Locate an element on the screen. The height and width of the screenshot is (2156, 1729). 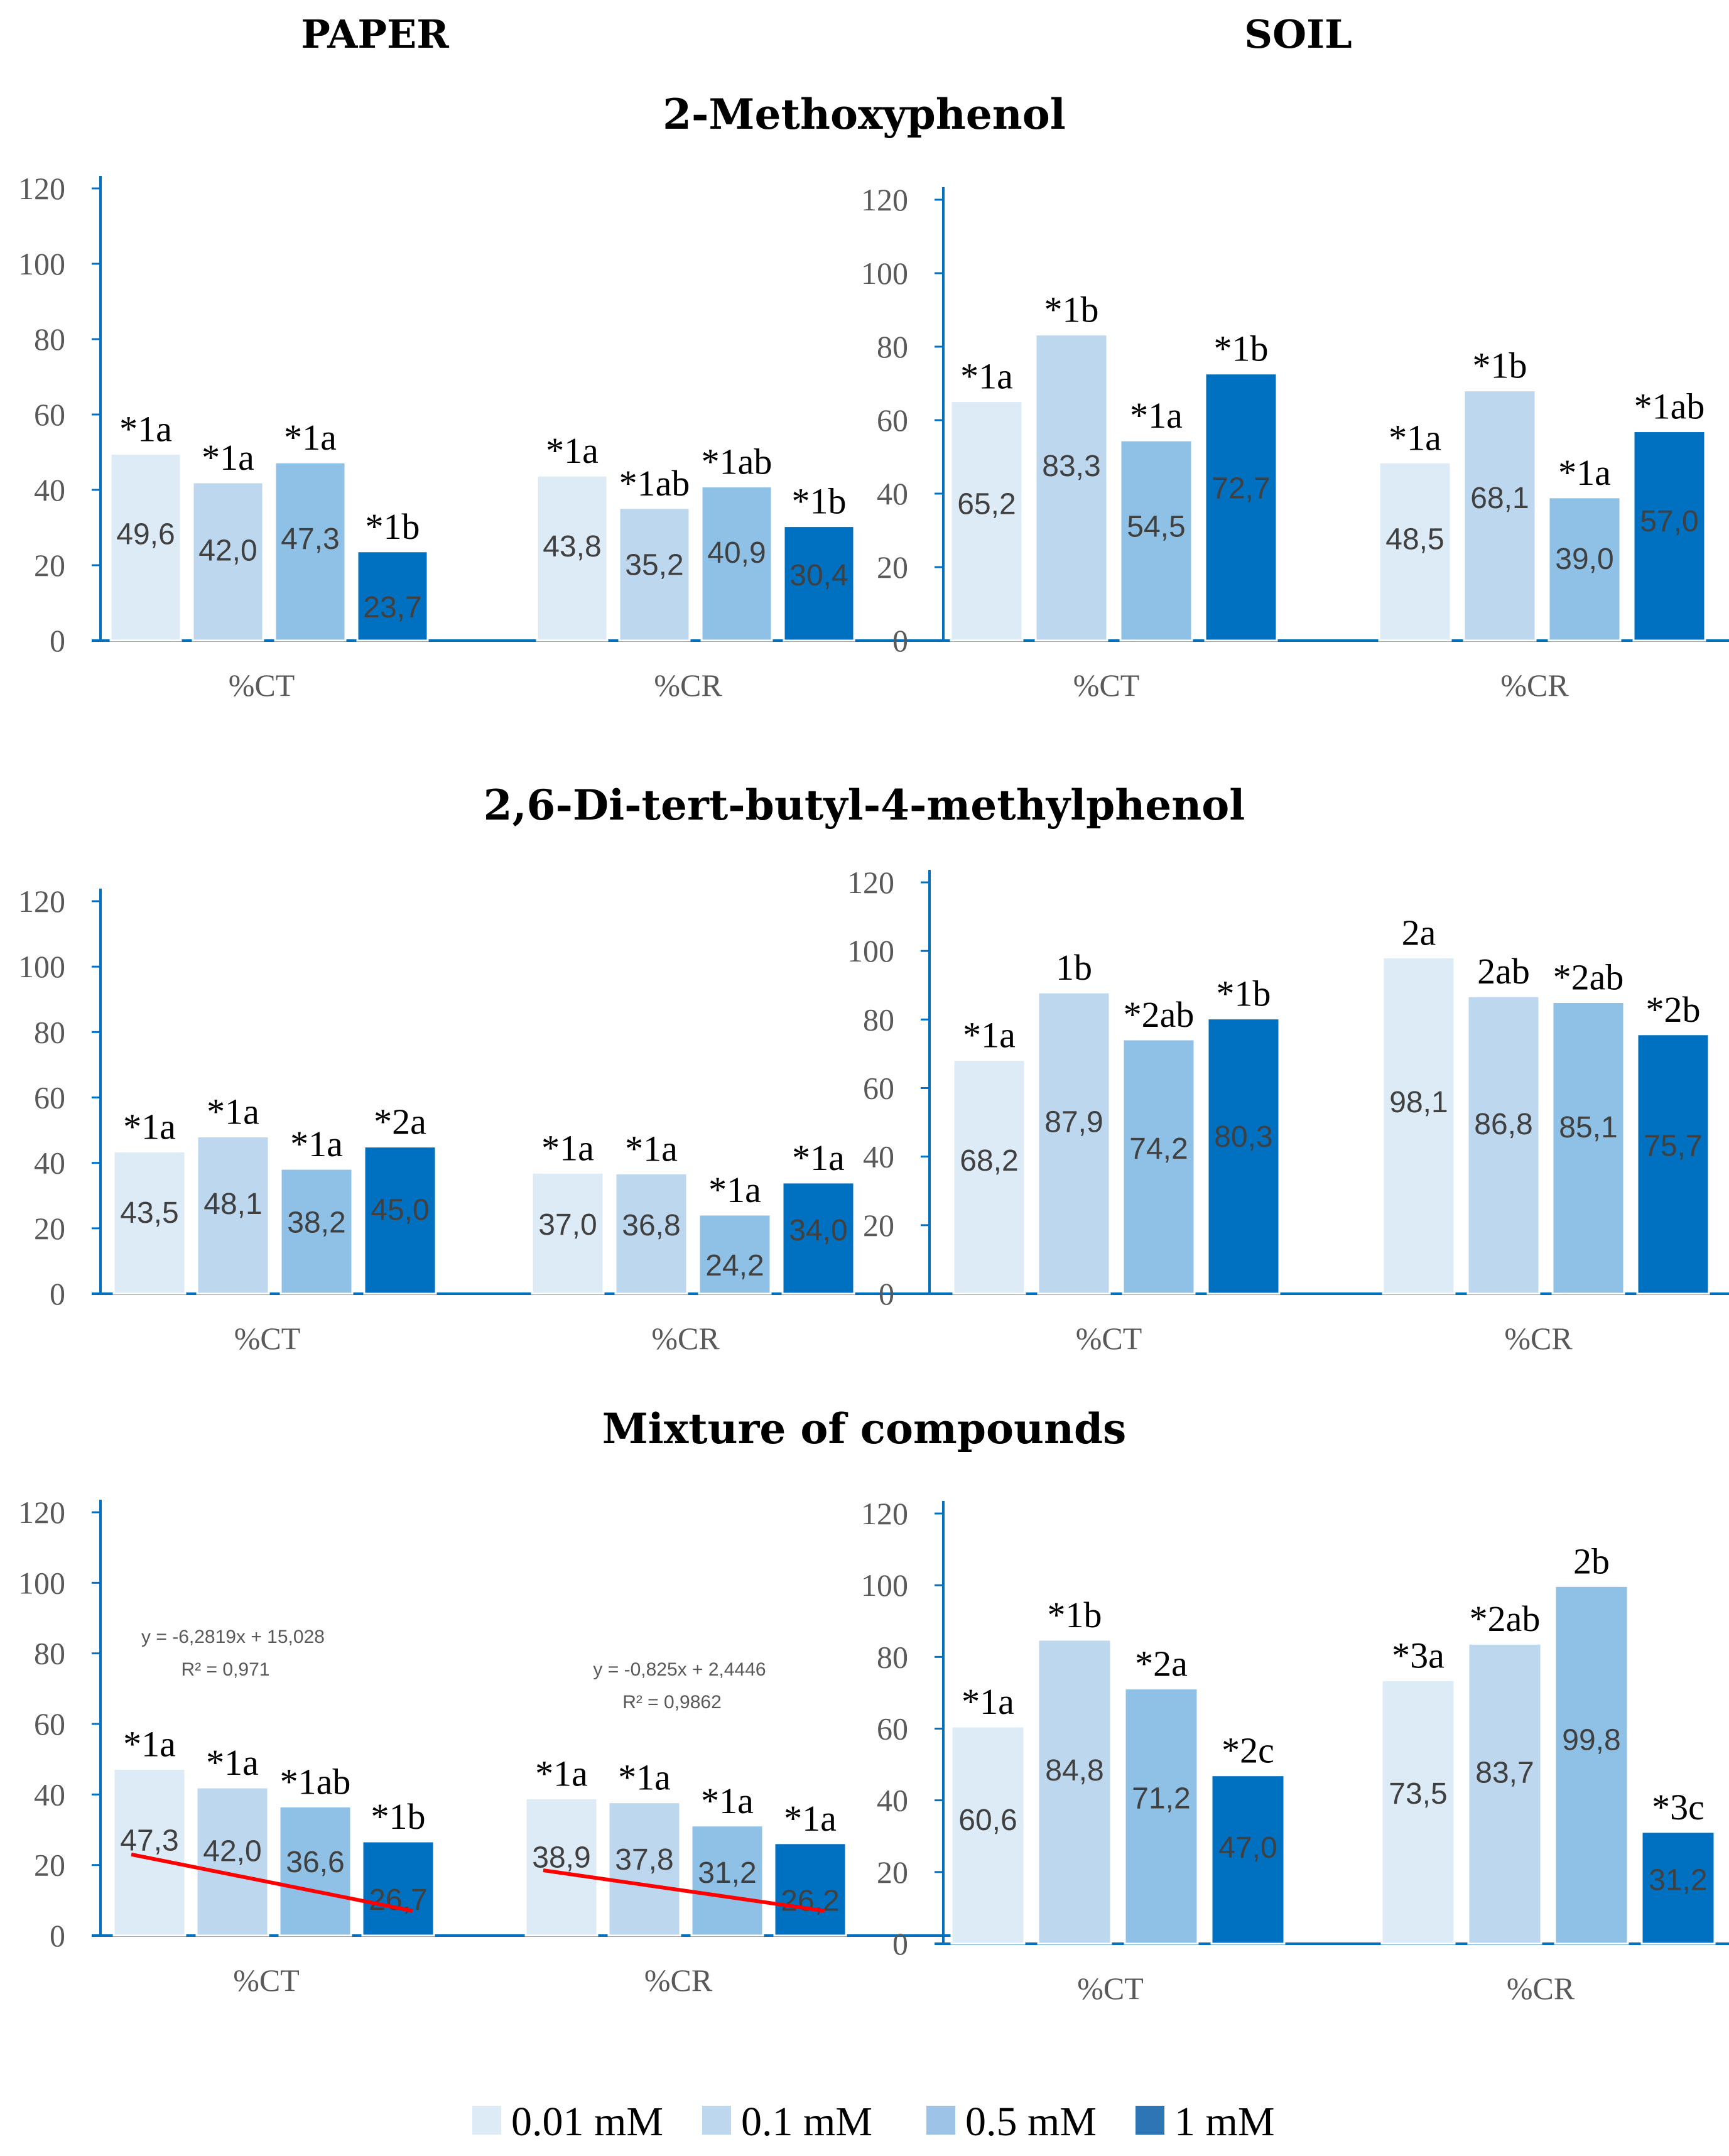
value-label: 48,1 is located at coordinates (232, 1204).